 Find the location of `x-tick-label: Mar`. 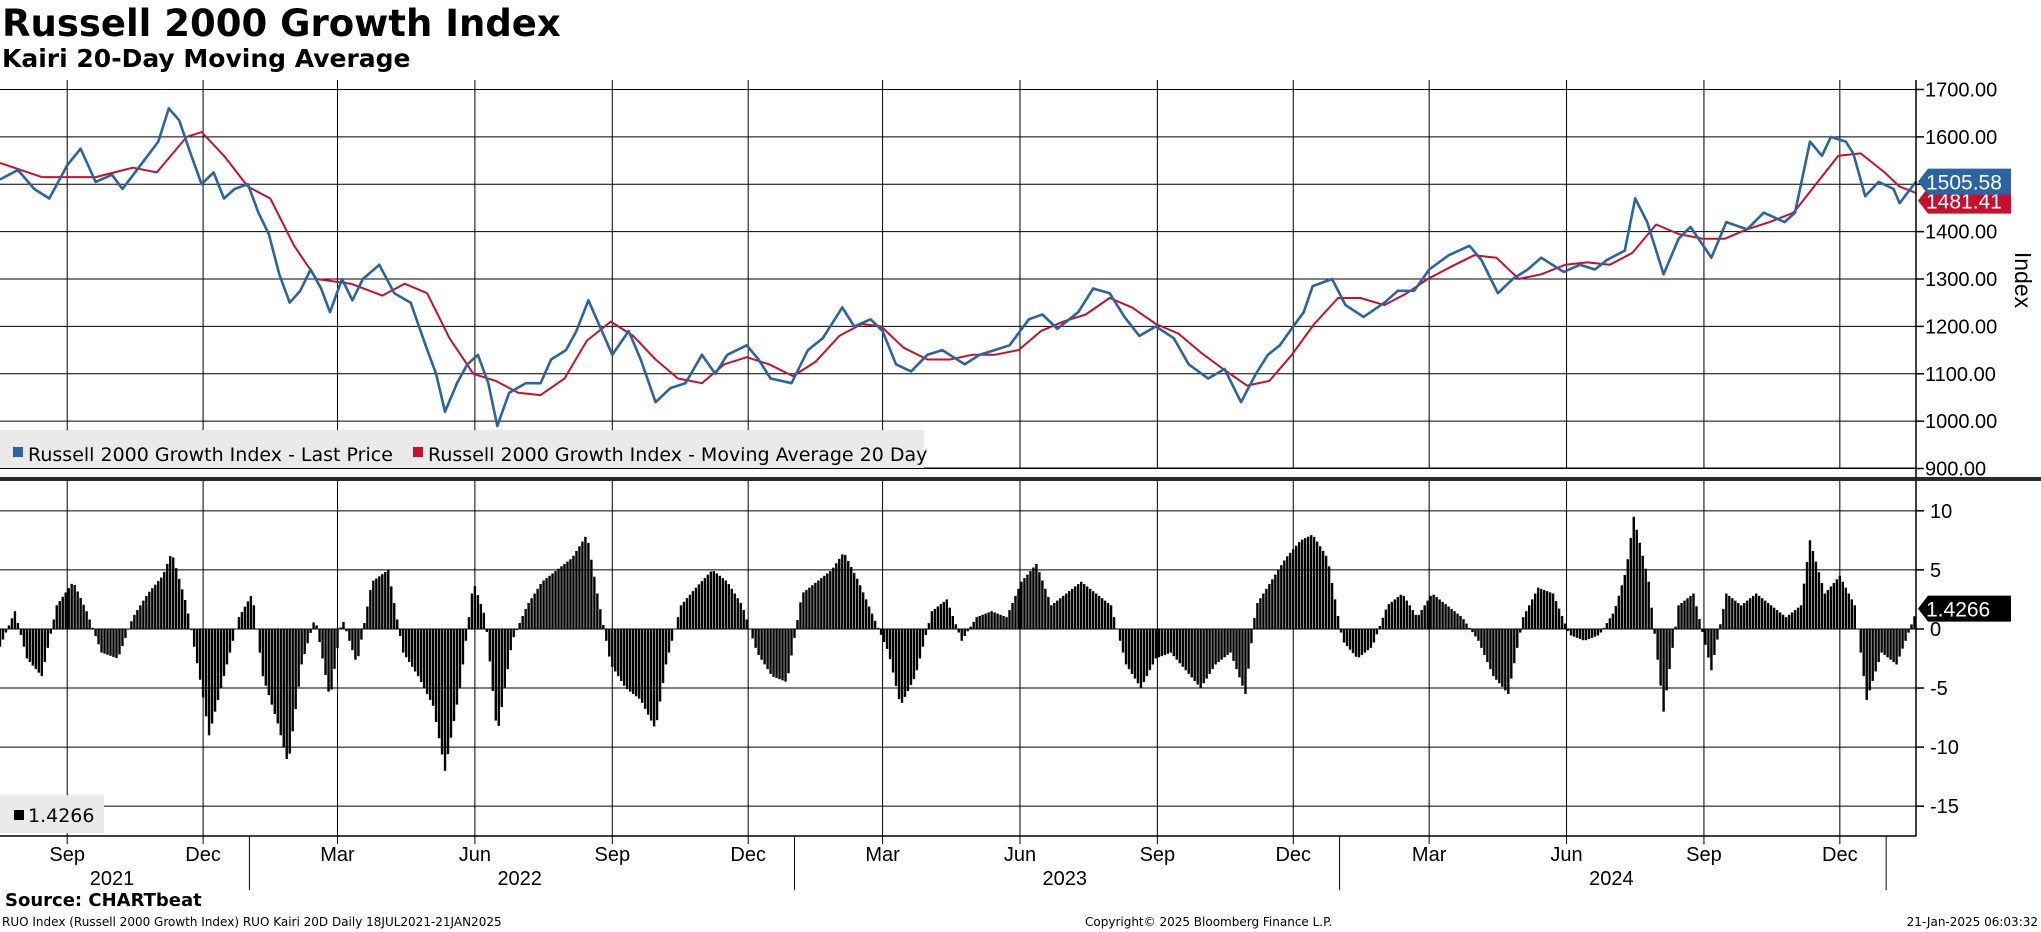

x-tick-label: Mar is located at coordinates (337, 855).